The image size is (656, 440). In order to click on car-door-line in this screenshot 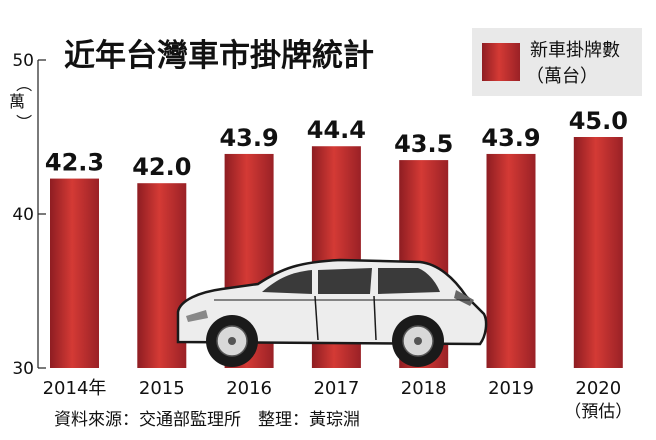, I will do `click(316, 318)`.